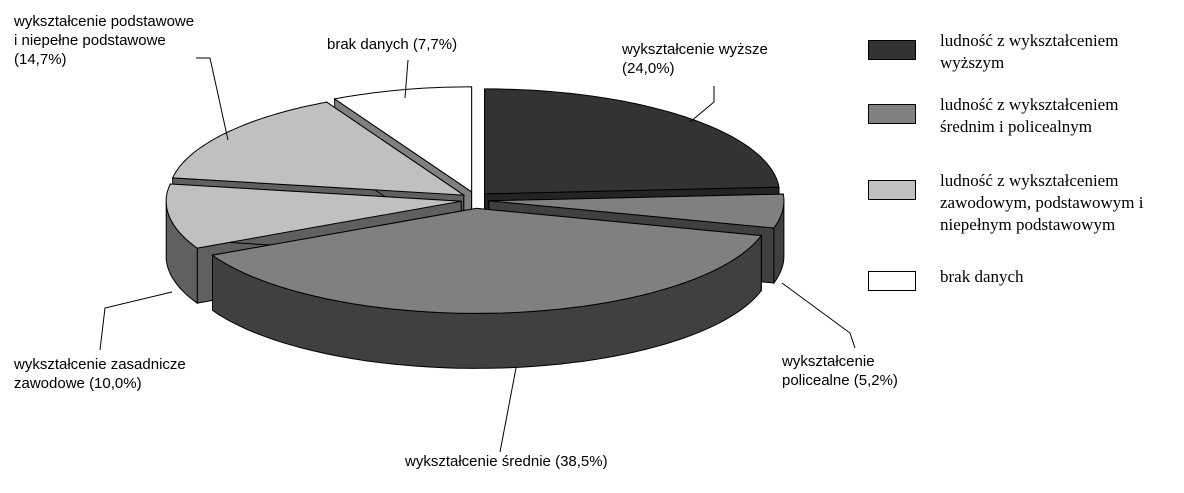  I want to click on slice-value: (14,7%), so click(40, 59).